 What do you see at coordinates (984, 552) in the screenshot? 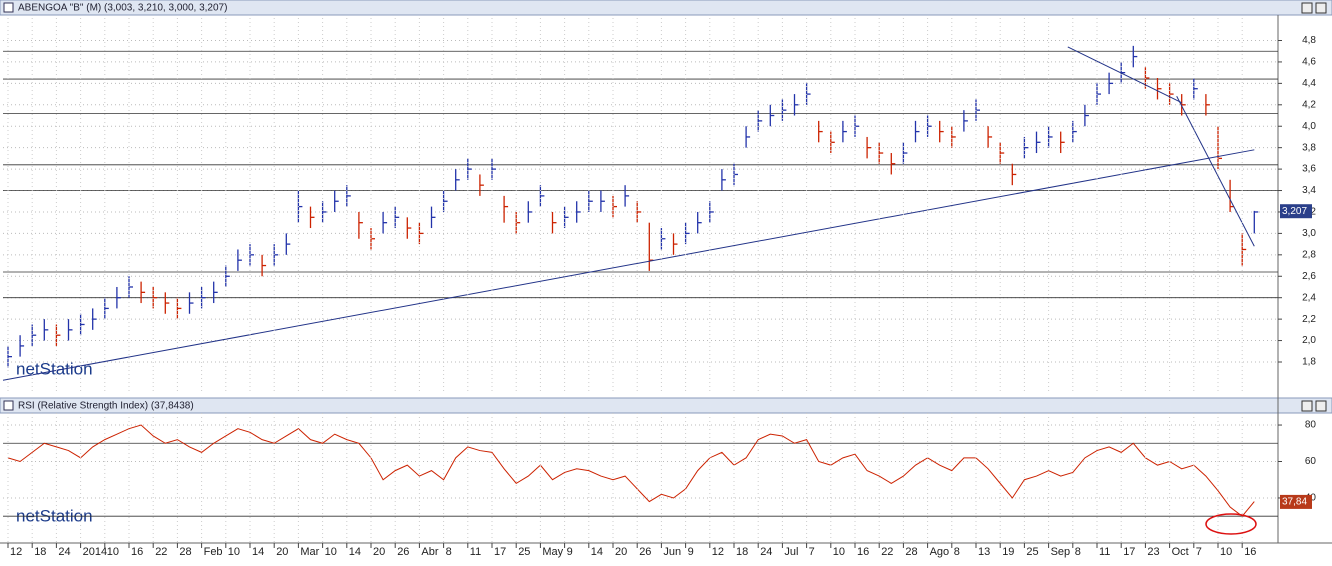
I see `x-tick-label: 13` at bounding box center [984, 552].